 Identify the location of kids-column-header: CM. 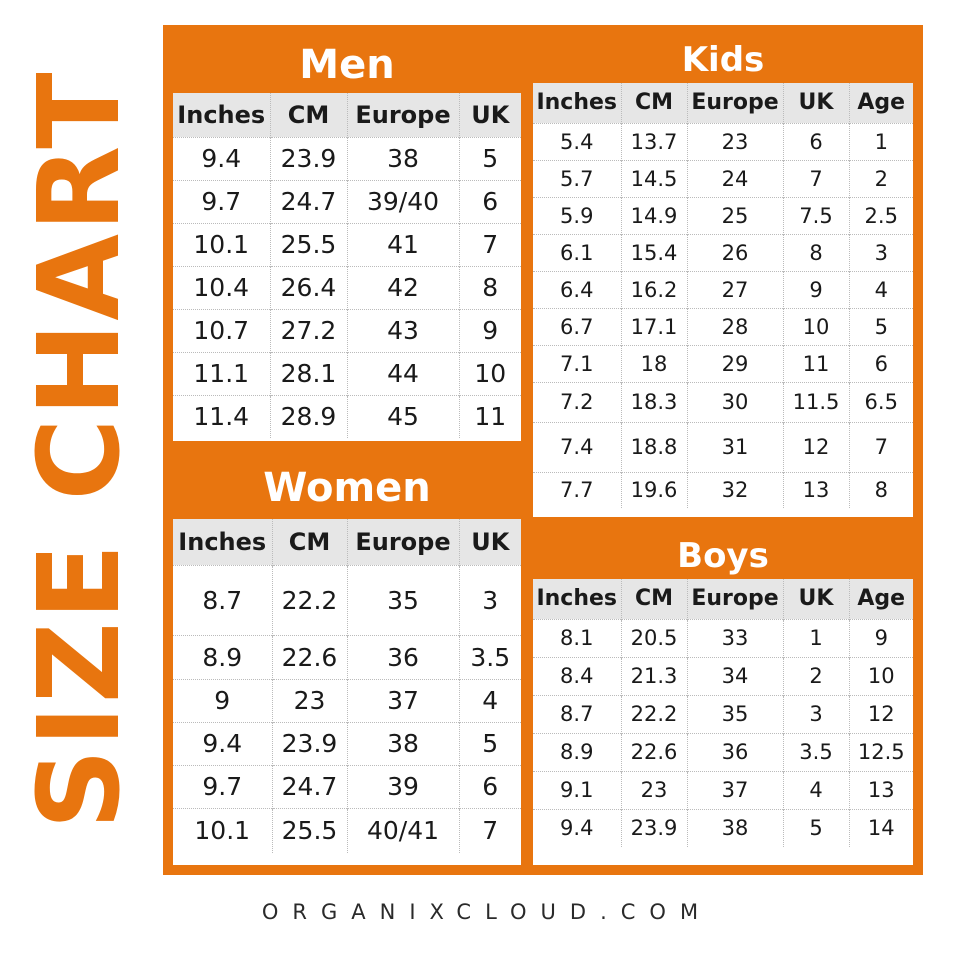
(653, 103).